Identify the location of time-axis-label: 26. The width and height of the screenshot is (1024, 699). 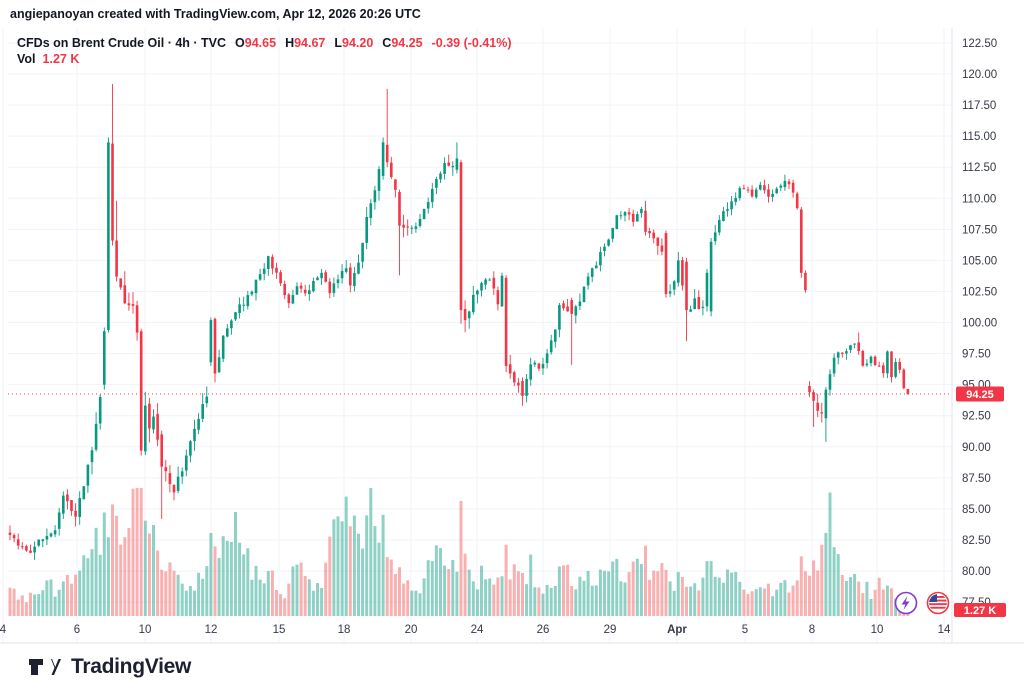
(543, 630).